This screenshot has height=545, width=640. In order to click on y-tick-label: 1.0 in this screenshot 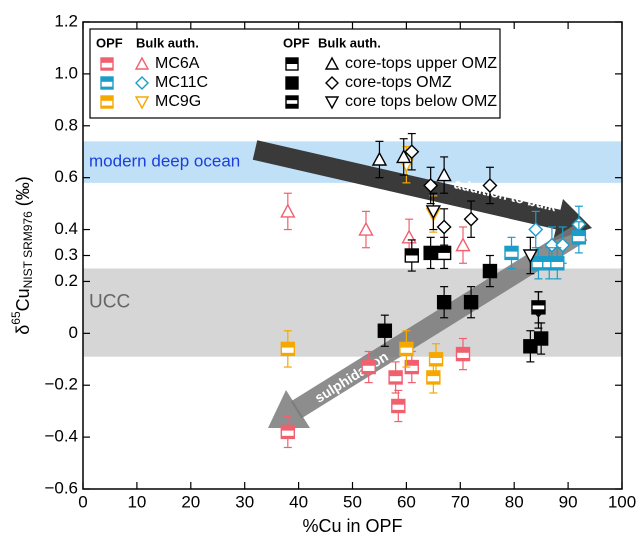, I will do `click(66, 72)`.